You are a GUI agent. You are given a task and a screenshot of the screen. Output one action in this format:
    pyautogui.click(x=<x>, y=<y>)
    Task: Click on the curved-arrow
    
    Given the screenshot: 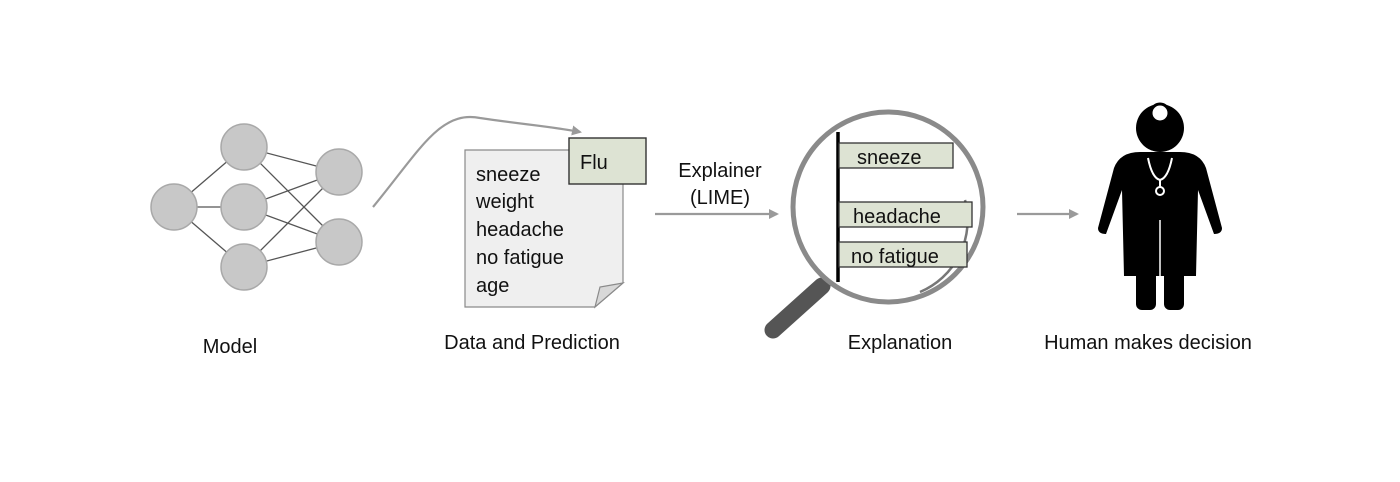 What is the action you would take?
    pyautogui.click(x=477, y=161)
    